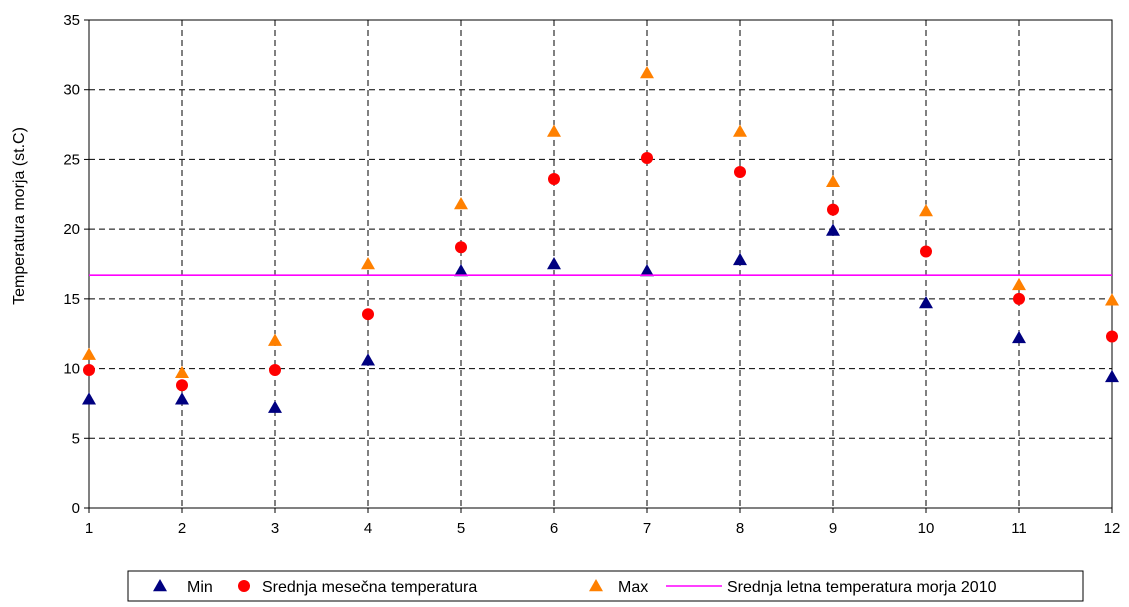  What do you see at coordinates (833, 528) in the screenshot?
I see `x-tick-label: 9` at bounding box center [833, 528].